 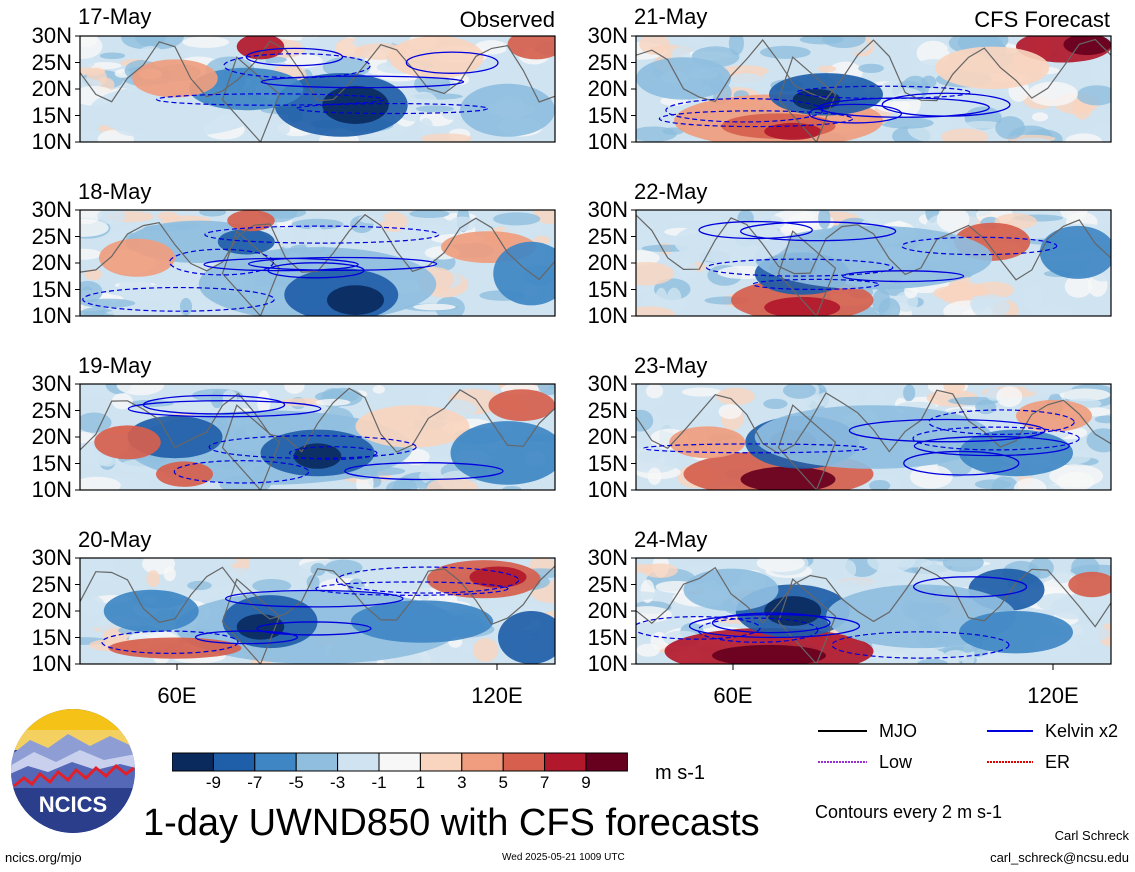 I want to click on colorbar-tick-label: -7, so click(x=255, y=782).